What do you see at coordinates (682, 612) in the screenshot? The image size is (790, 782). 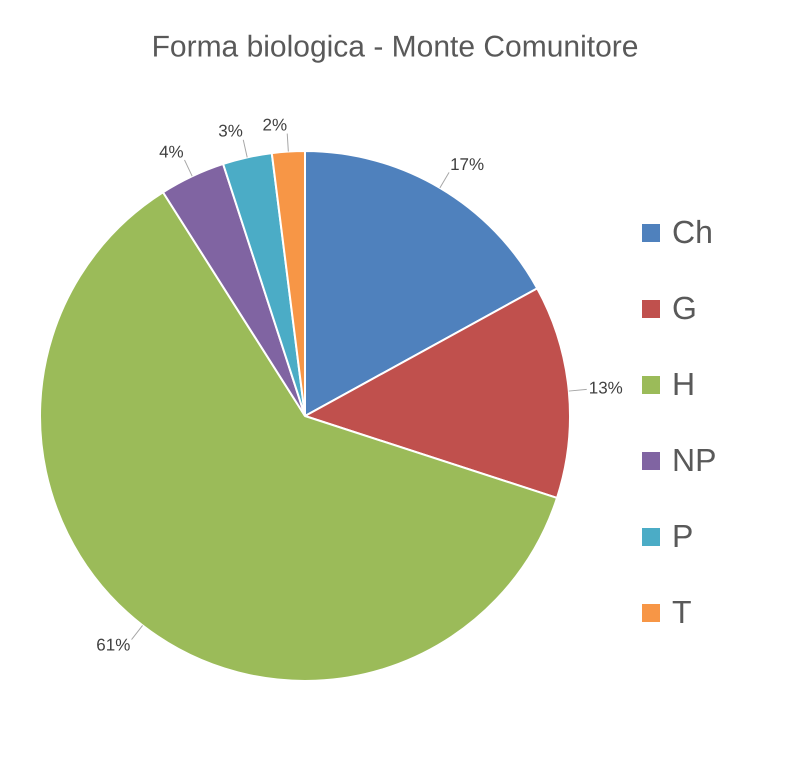 I see `legend-label: T` at bounding box center [682, 612].